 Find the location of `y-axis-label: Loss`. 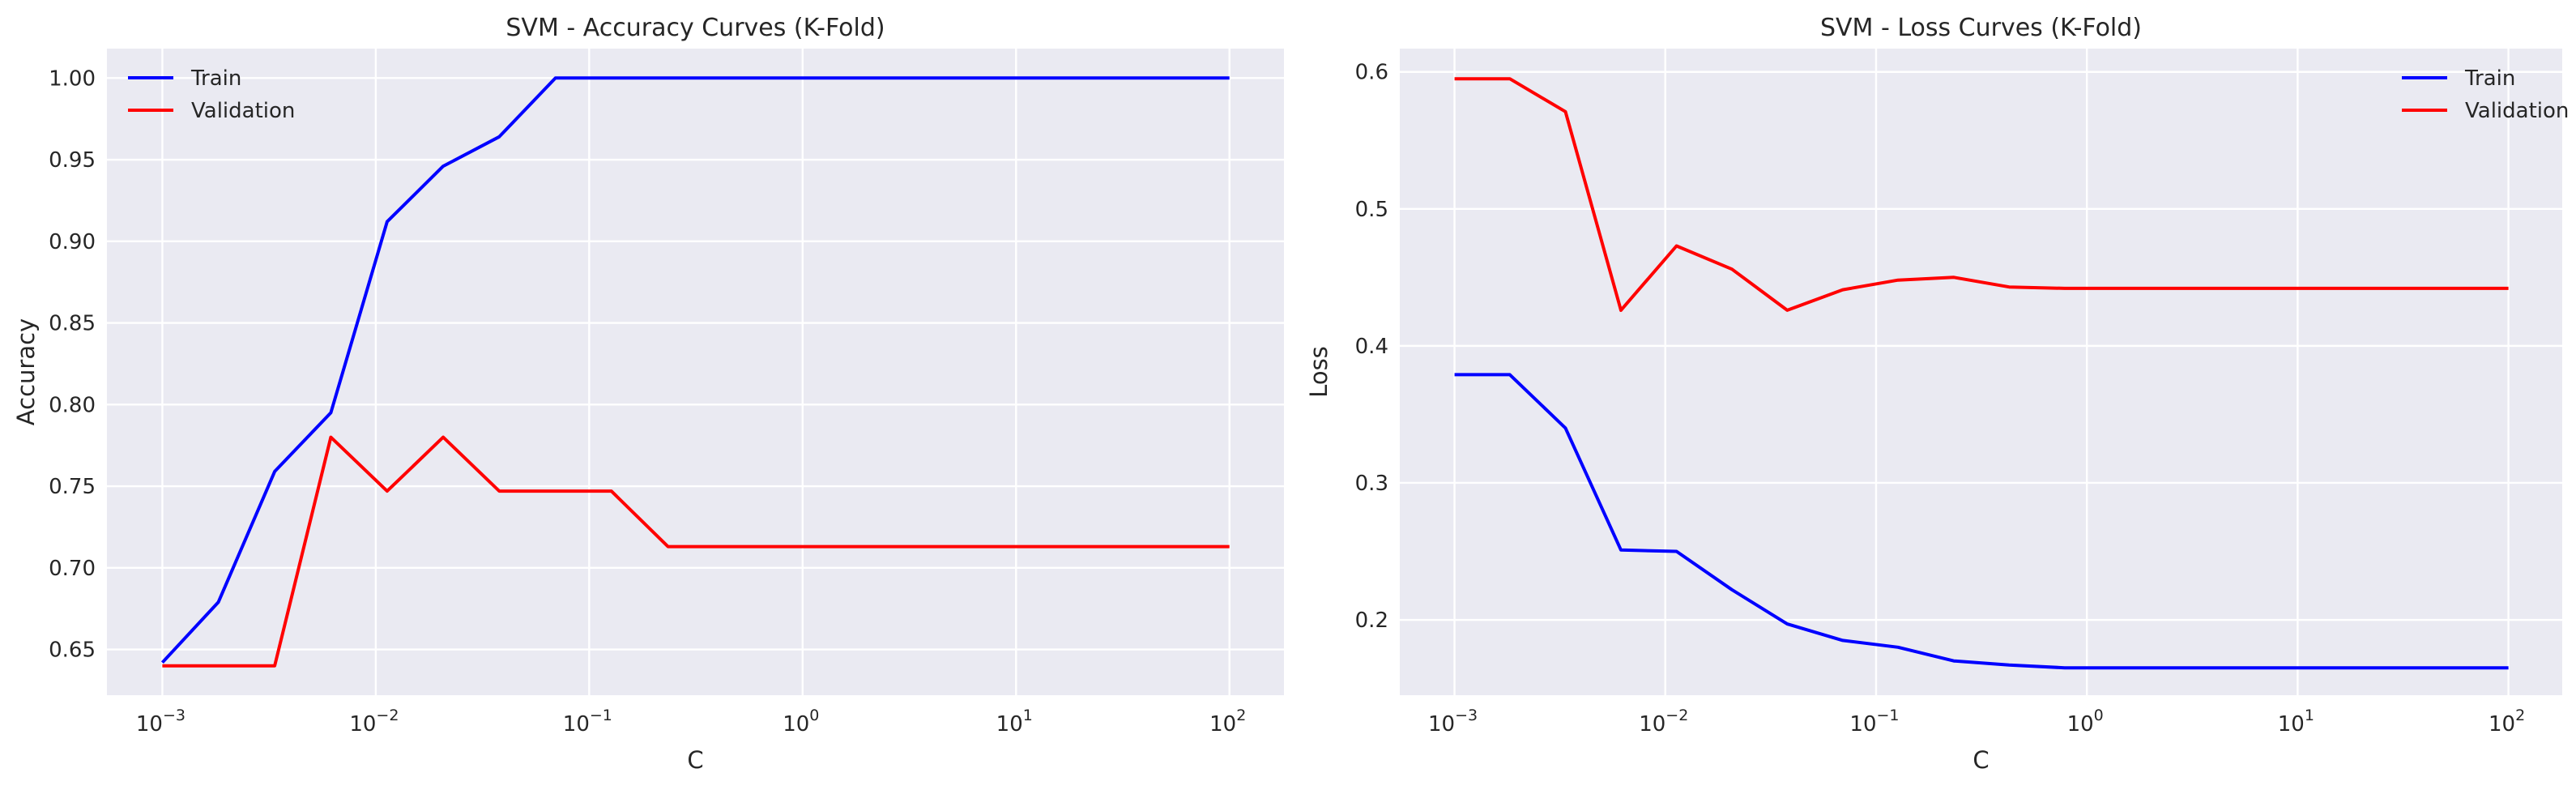

y-axis-label: Loss is located at coordinates (1319, 372).